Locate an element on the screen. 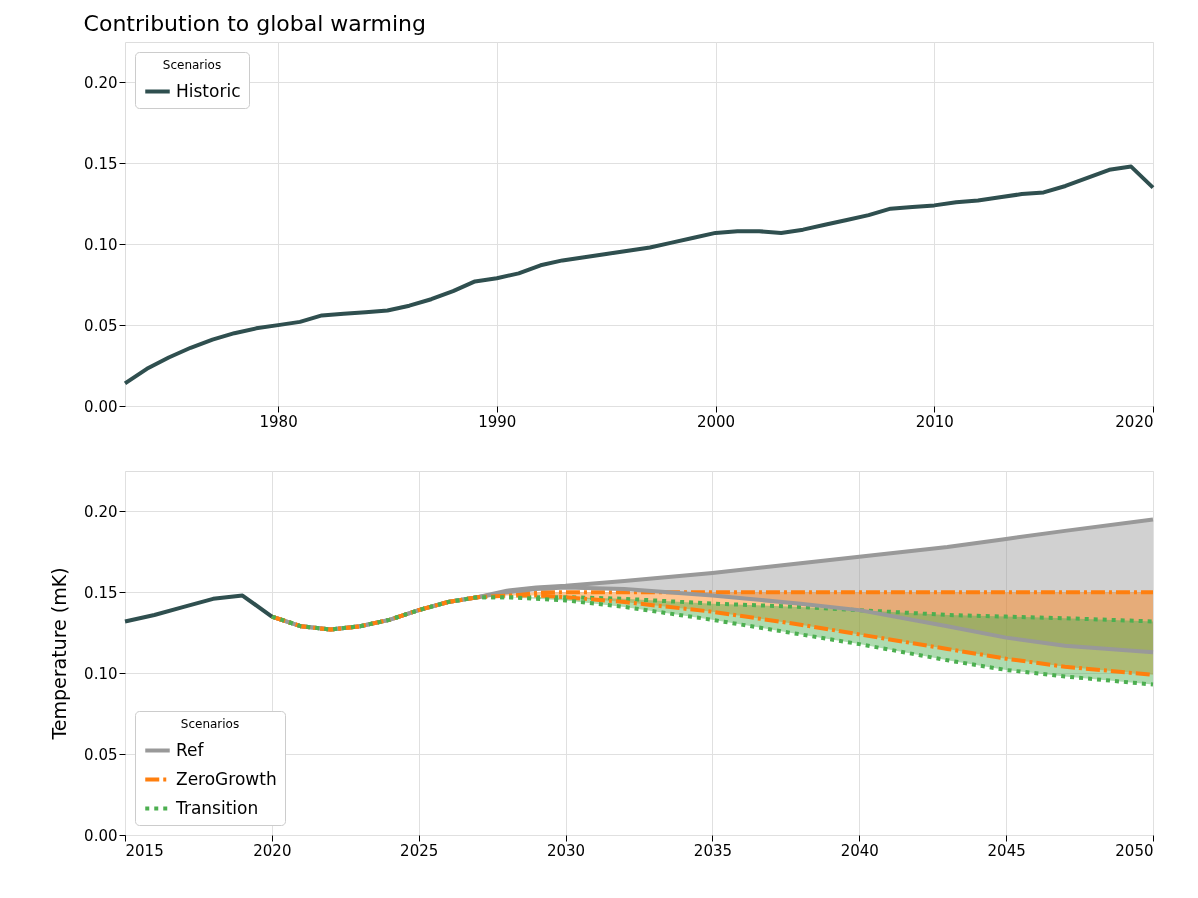  x-tick-label: 2030 is located at coordinates (566, 850).